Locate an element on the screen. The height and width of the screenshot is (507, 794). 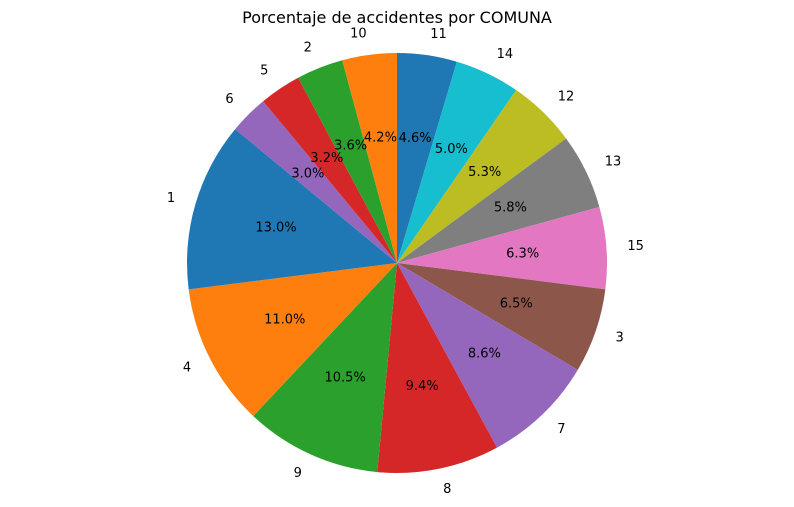
category-label-1: 1 is located at coordinates (171, 198).